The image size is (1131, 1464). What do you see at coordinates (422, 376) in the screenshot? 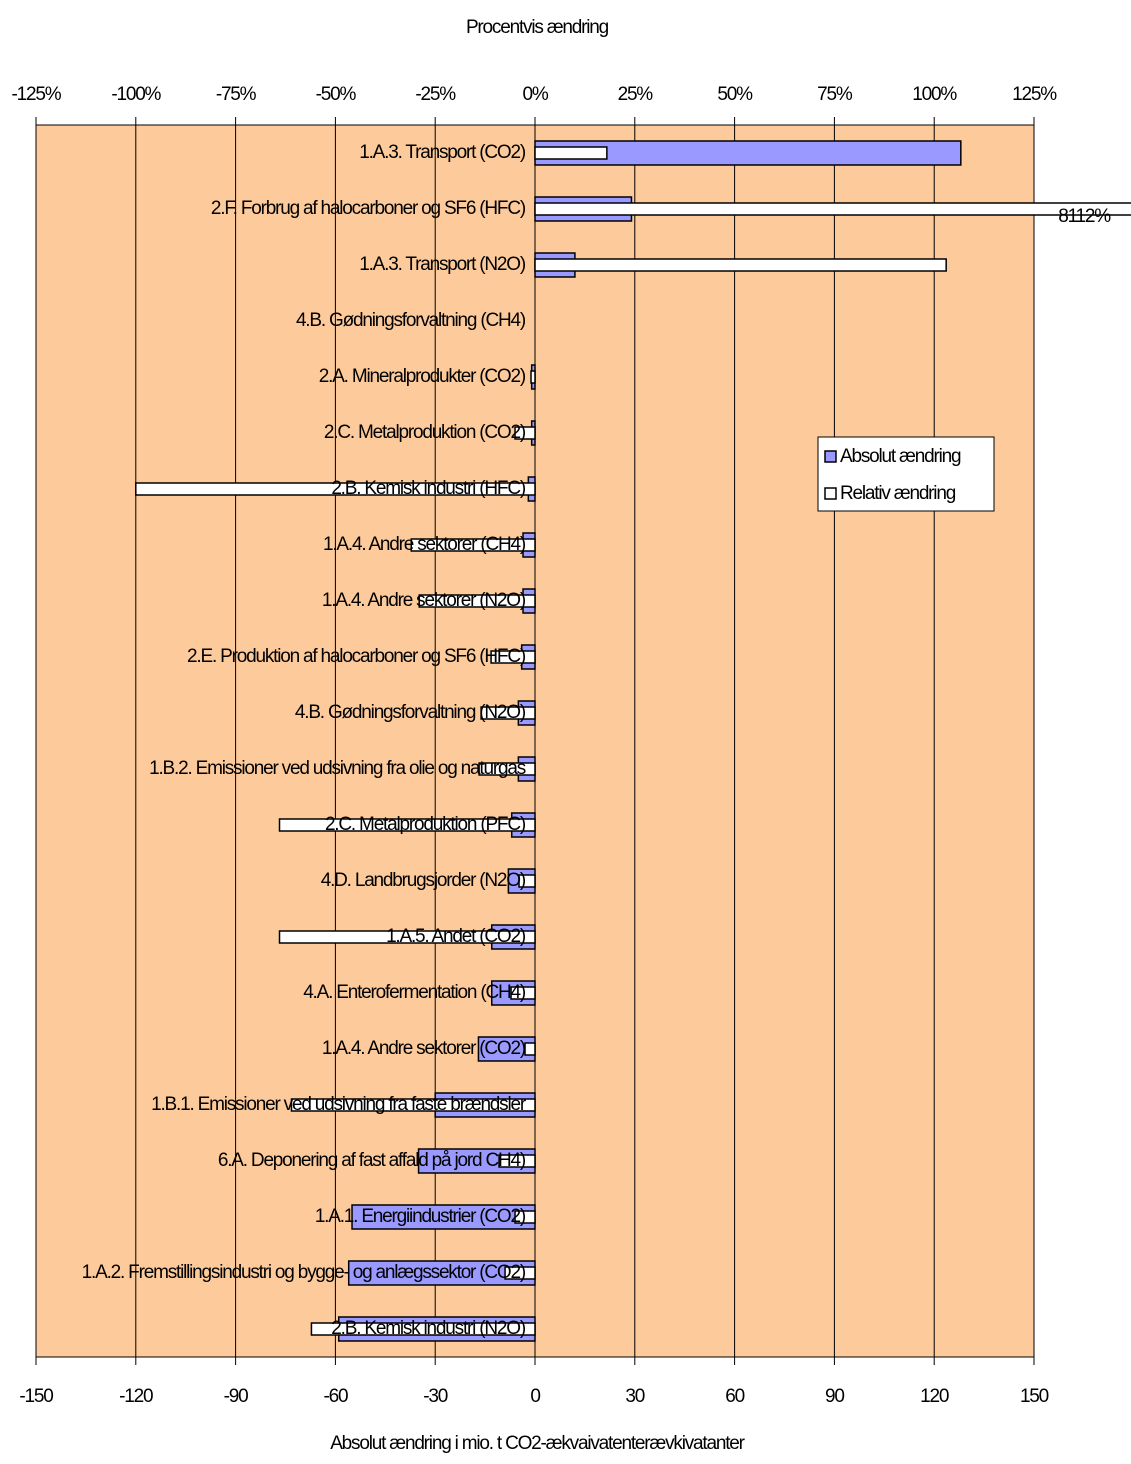
I see `y-tick-label: 2.A. Mineralprodukter (CO2)` at bounding box center [422, 376].